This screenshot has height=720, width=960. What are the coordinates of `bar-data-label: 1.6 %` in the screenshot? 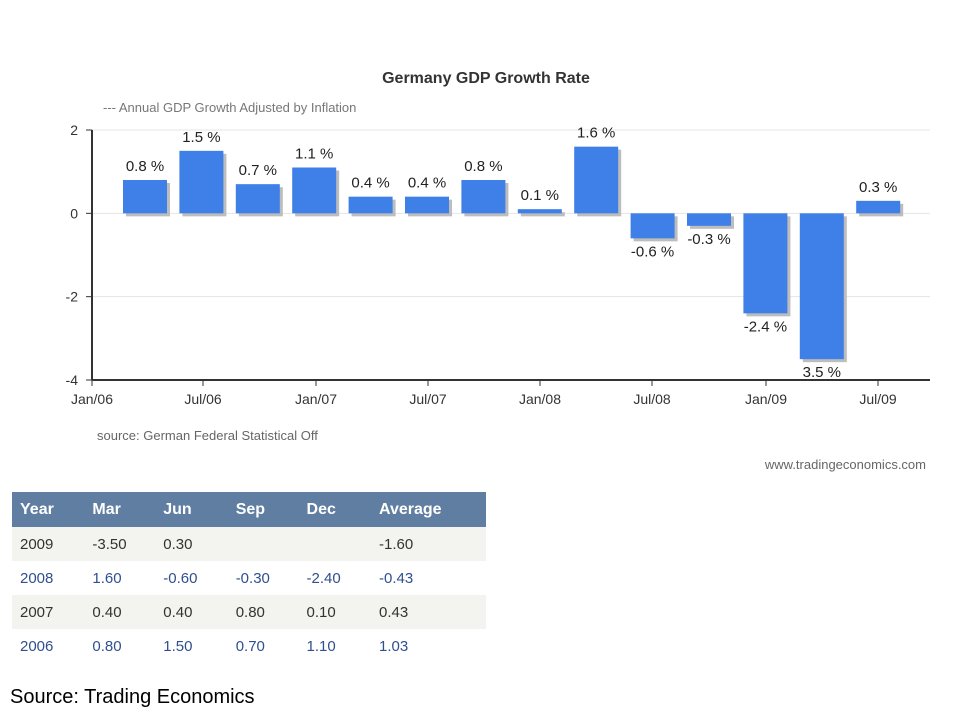 It's located at (596, 133).